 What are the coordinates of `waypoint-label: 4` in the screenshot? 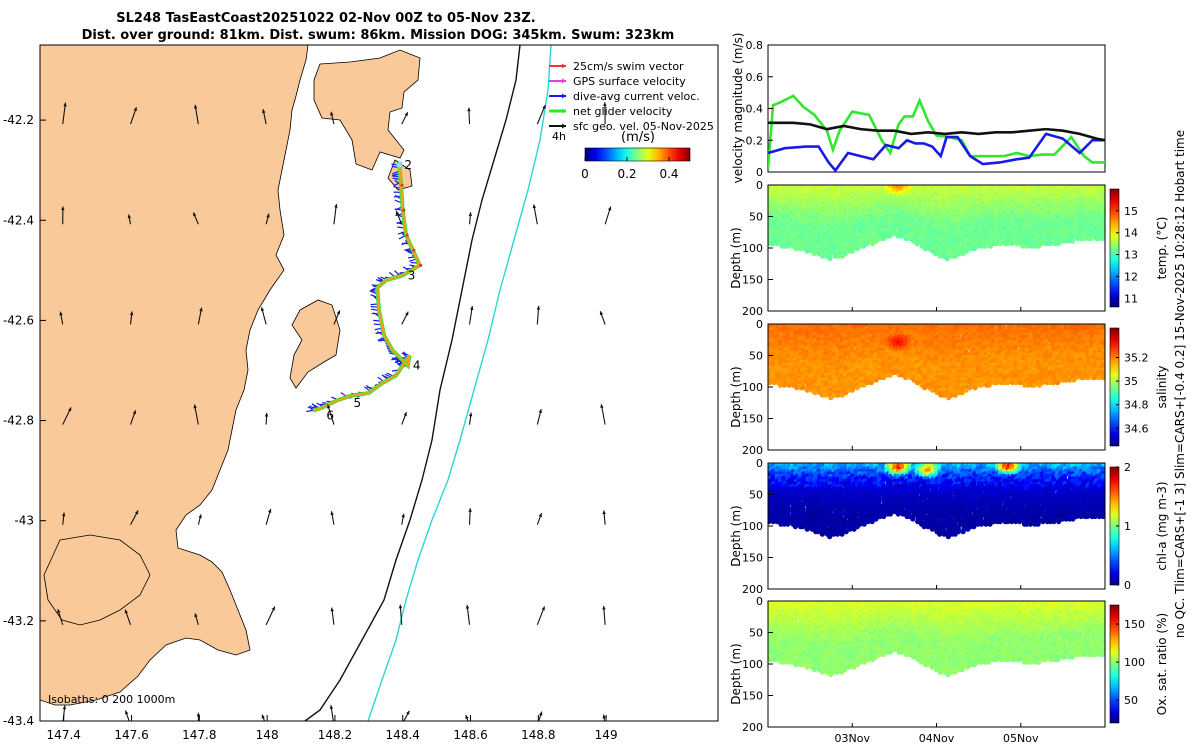 It's located at (417, 365).